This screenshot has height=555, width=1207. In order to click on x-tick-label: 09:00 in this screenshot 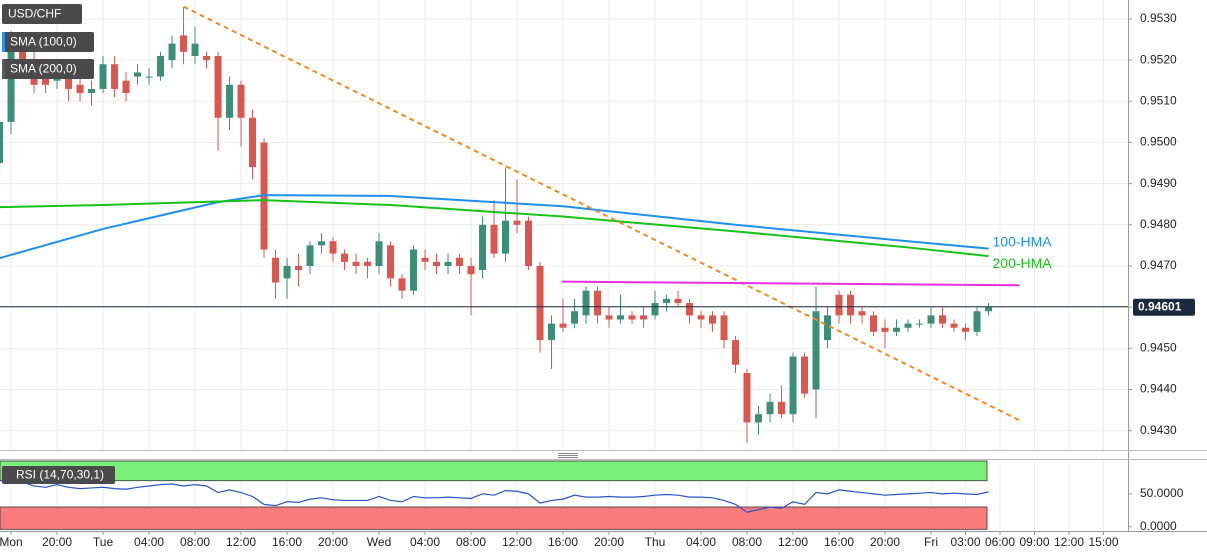, I will do `click(1034, 542)`.